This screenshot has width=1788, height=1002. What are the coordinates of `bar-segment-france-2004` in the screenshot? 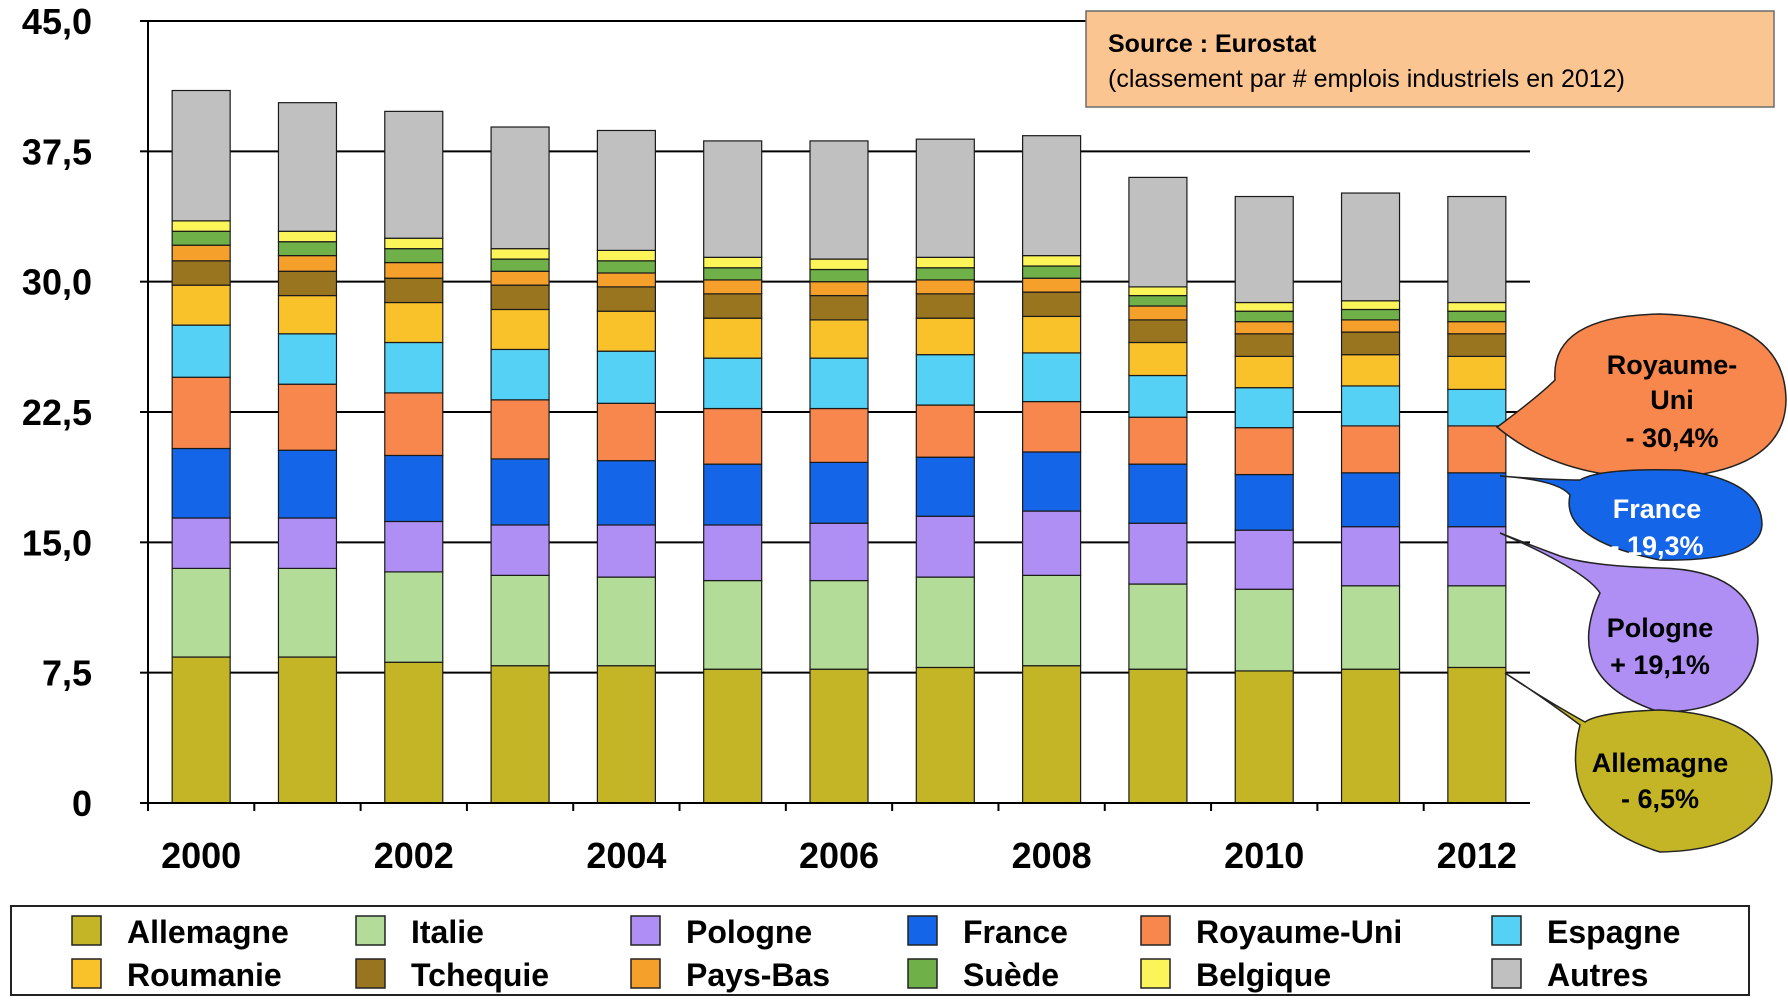 It's located at (626, 493).